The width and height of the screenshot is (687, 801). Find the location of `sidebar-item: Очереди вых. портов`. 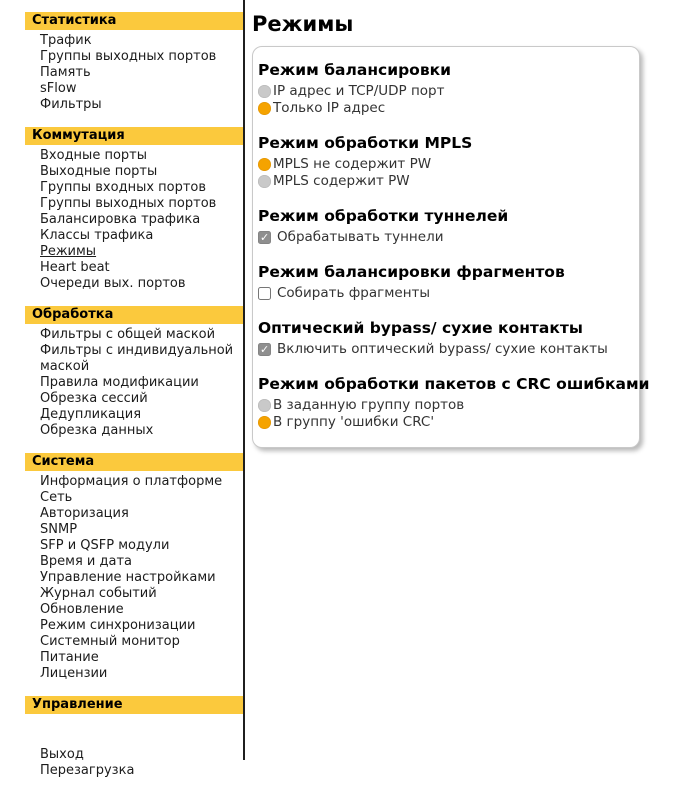

sidebar-item: Очереди вых. портов is located at coordinates (113, 283).